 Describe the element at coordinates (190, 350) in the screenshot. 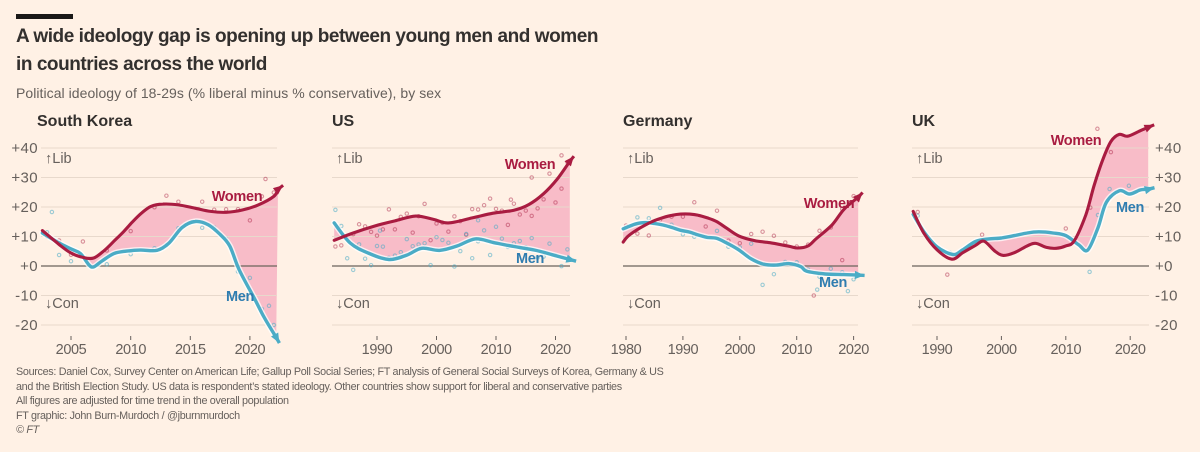

I see `svg-text: 2015` at that location.